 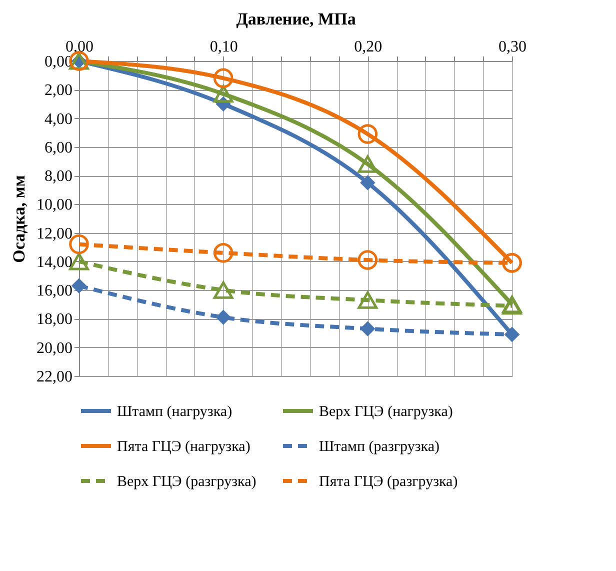 I want to click on y-tick-label: 16,00, so click(x=54, y=291).